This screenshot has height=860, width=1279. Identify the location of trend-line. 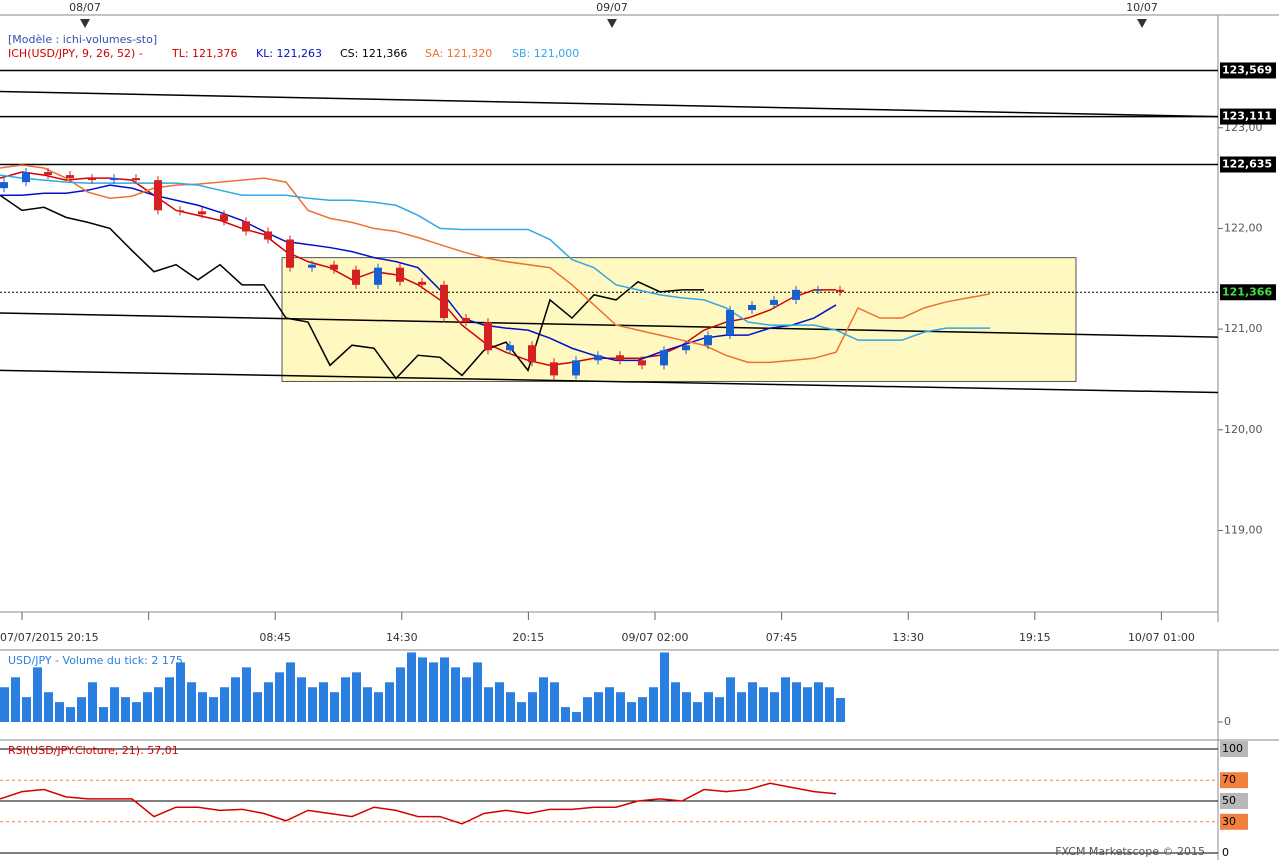
(609, 104).